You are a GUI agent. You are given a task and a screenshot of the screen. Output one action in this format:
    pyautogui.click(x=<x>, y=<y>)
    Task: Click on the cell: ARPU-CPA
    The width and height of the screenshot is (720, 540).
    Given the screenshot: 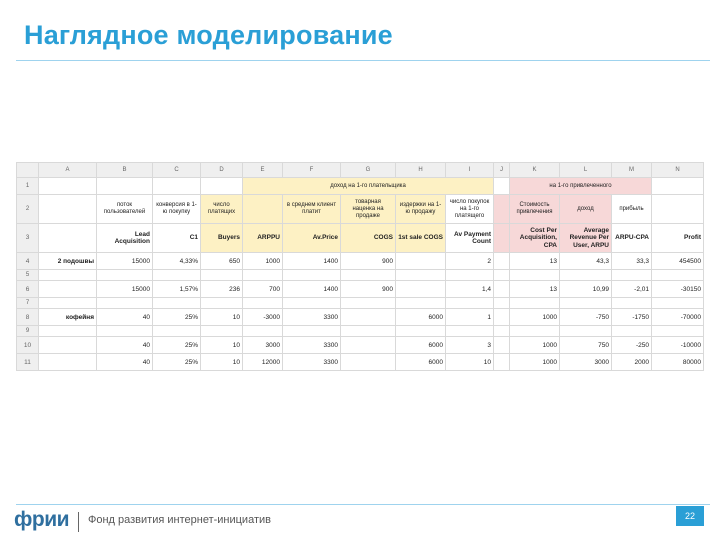 What is the action you would take?
    pyautogui.click(x=631, y=238)
    